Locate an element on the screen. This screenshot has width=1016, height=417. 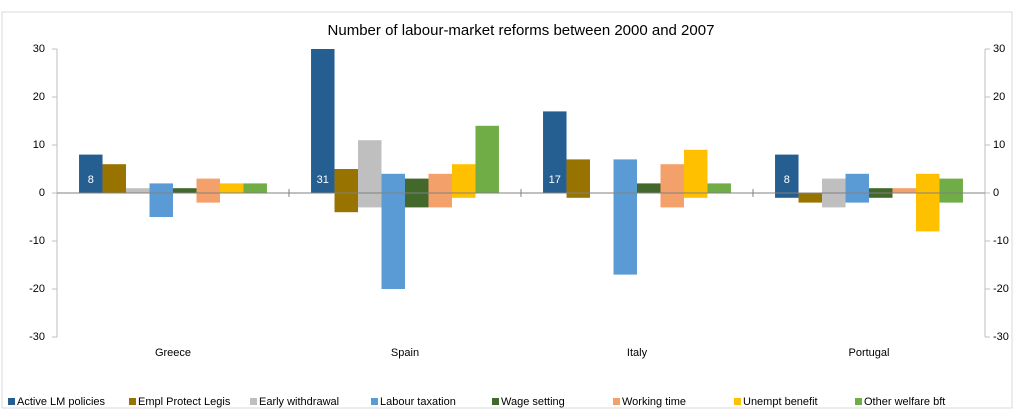
y2-tick-label: -30 is located at coordinates (1001, 337).